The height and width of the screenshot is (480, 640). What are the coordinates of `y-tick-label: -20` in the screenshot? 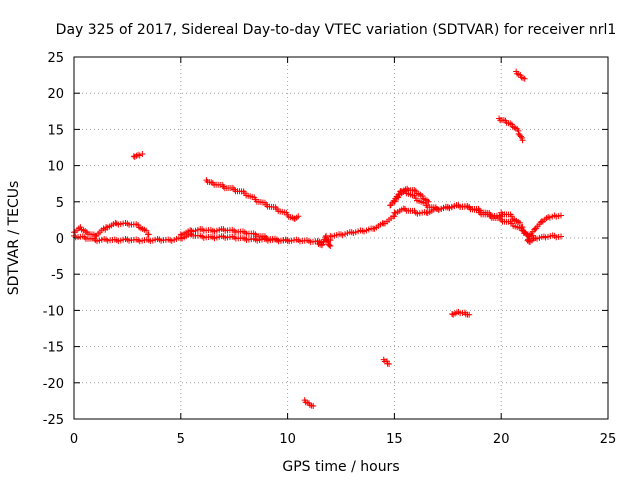 It's located at (53, 384).